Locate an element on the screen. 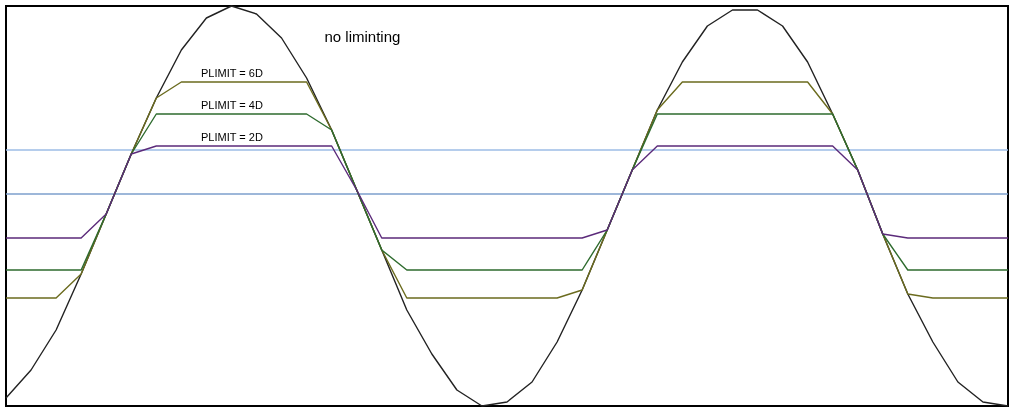 The width and height of the screenshot is (1014, 412). annotation: PLIMIT = 6D is located at coordinates (231, 73).